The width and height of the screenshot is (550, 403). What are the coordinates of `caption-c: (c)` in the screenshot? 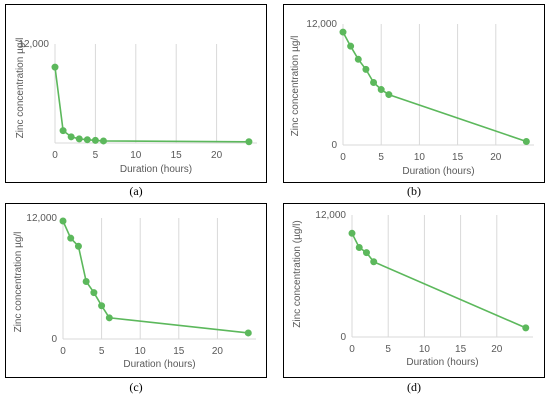 It's located at (135, 387).